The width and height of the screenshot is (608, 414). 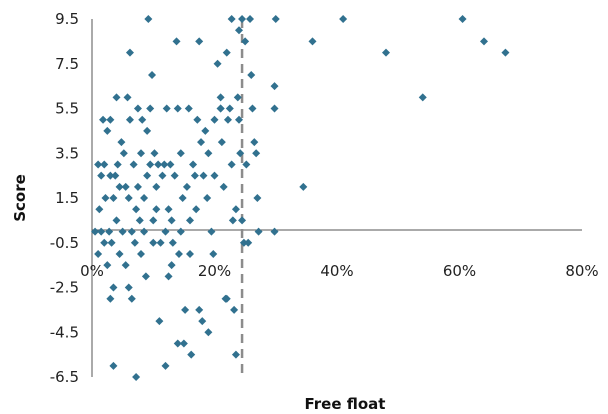 I want to click on y-tick-label: 1.5, so click(x=67, y=198).